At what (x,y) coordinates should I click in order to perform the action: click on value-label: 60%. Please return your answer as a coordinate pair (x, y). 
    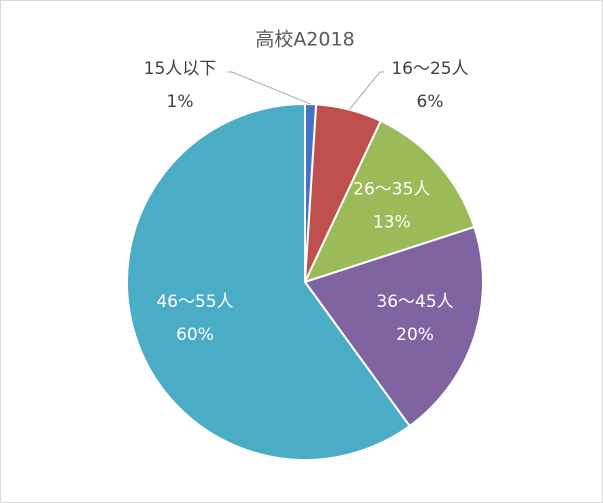
    Looking at the image, I should click on (195, 335).